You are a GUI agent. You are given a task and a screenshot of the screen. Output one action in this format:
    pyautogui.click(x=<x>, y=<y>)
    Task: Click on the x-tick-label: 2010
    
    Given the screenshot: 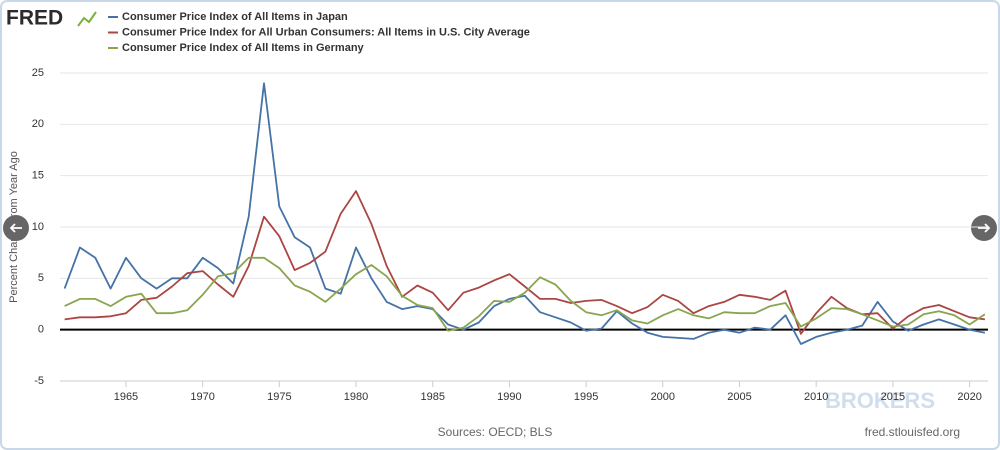 What is the action you would take?
    pyautogui.click(x=816, y=397)
    